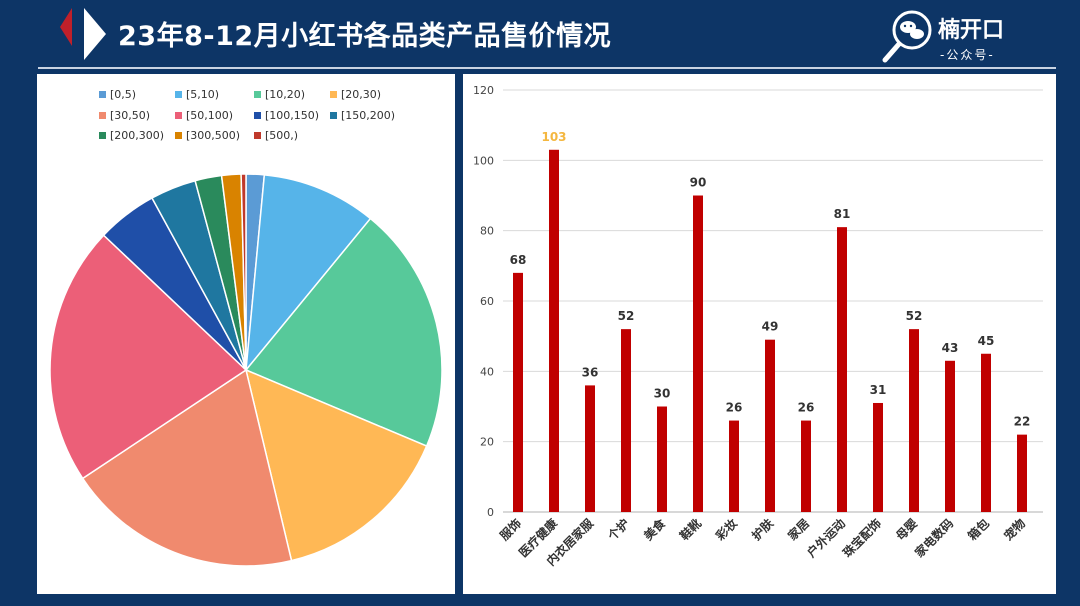 This screenshot has width=1080, height=606. Describe the element at coordinates (518, 260) in the screenshot. I see `data-label: 68` at that location.